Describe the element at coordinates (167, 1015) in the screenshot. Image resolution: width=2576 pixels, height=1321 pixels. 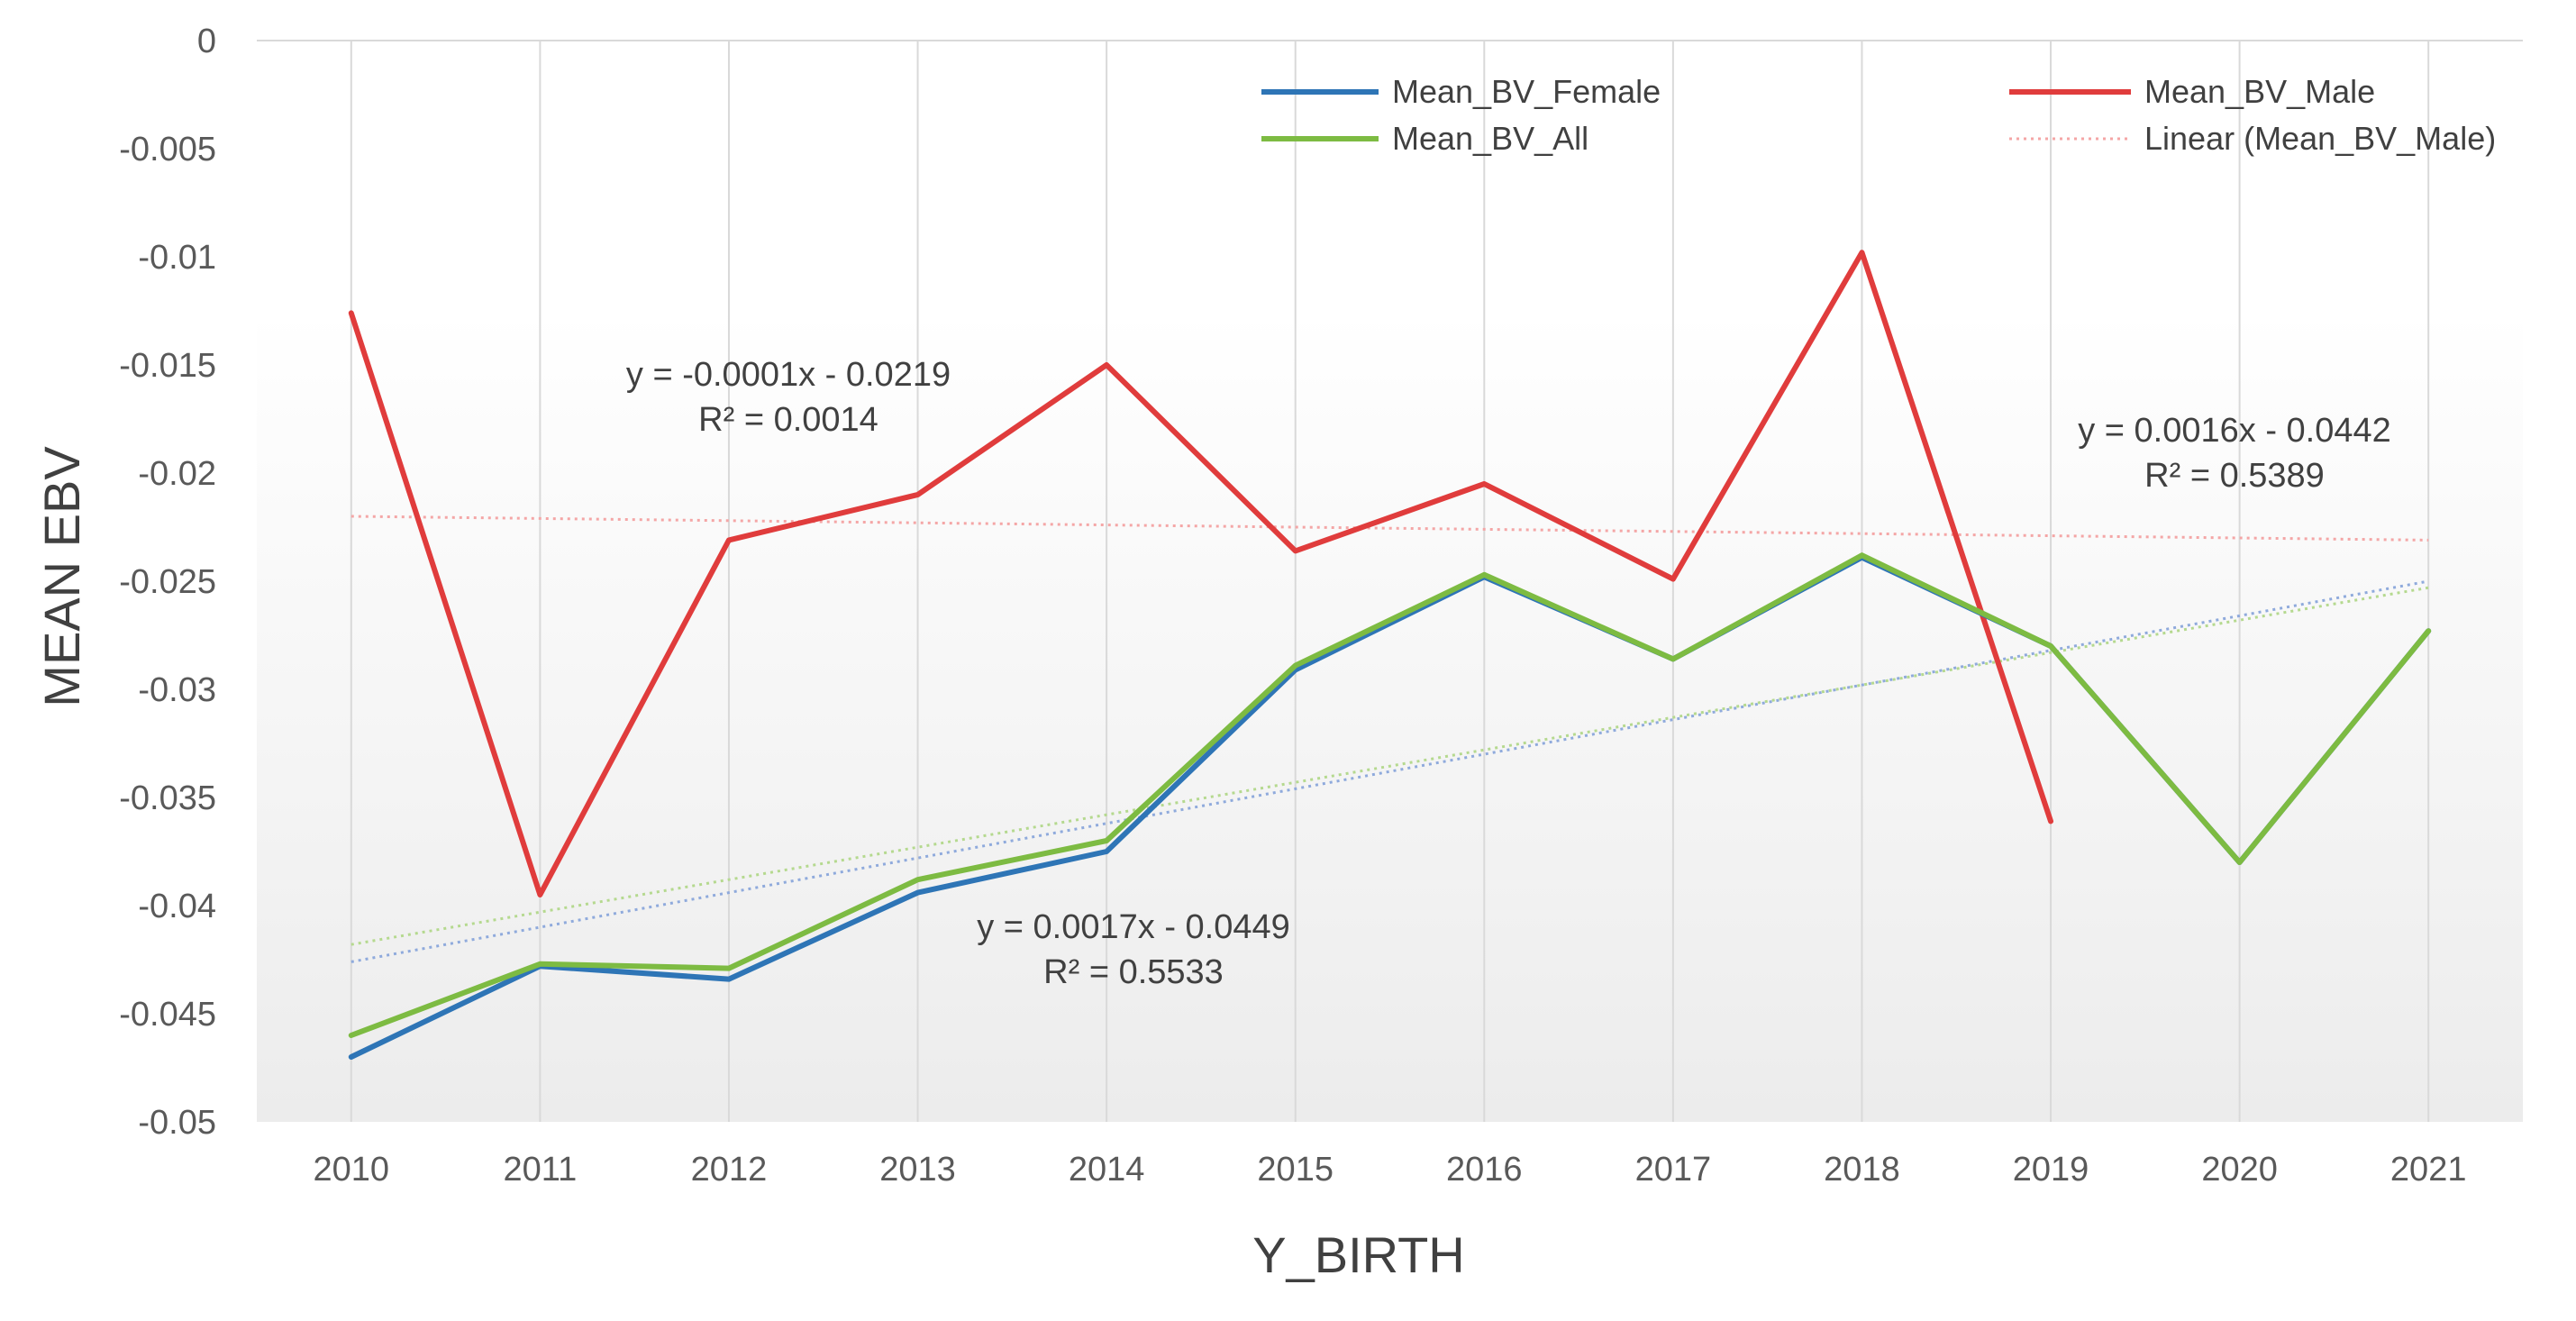
I see `y-tick-label: -0.045` at that location.